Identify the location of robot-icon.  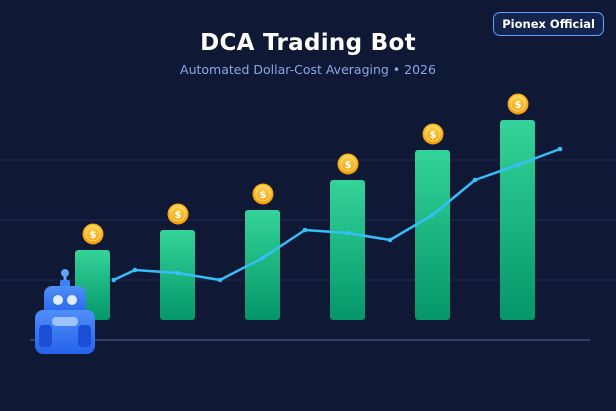
(65, 311).